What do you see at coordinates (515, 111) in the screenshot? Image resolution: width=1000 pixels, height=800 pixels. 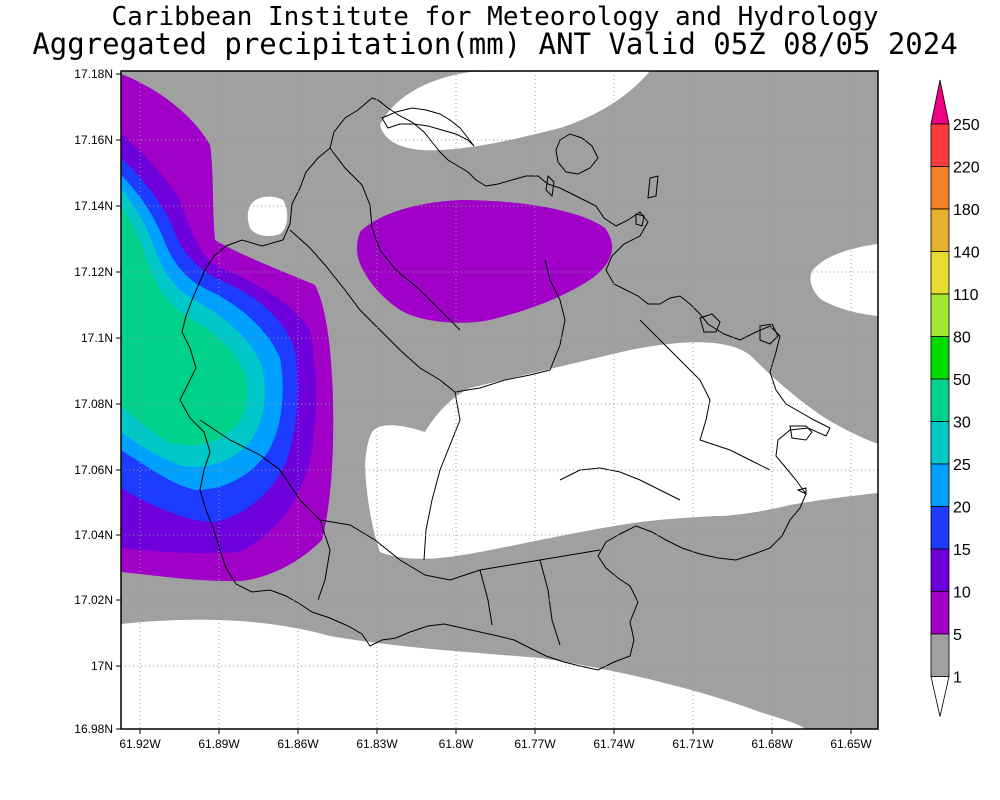 I see `no-rain-area-north` at bounding box center [515, 111].